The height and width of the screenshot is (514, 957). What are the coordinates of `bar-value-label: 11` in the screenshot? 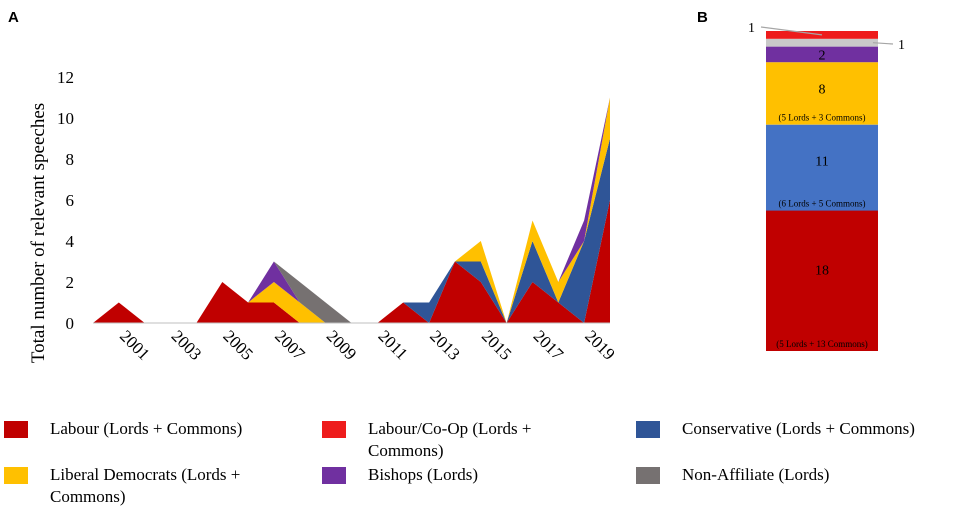 It's located at (821, 162).